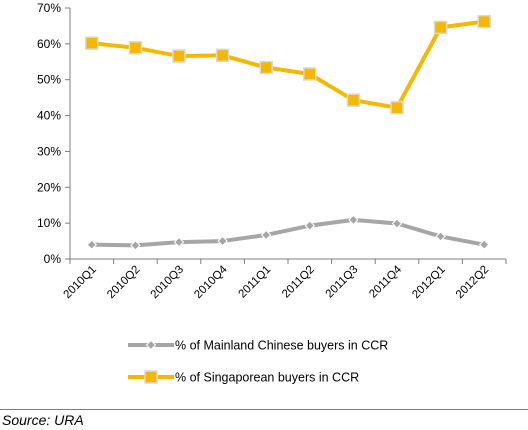 Image resolution: width=528 pixels, height=430 pixels. I want to click on x-tick-label: 2011Q1, so click(254, 282).